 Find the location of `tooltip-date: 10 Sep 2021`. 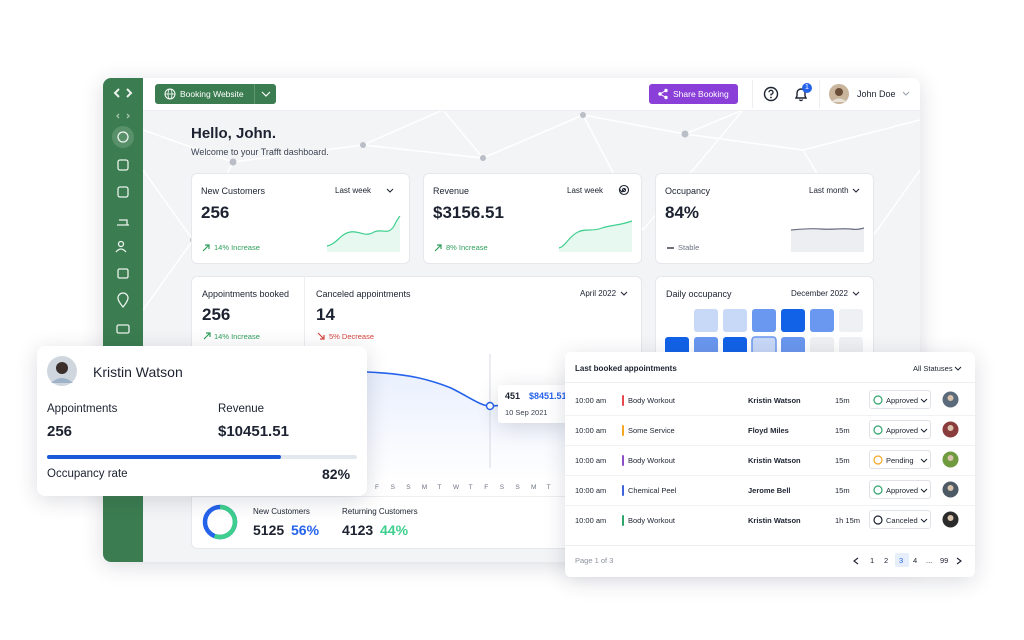

tooltip-date: 10 Sep 2021 is located at coordinates (526, 412).